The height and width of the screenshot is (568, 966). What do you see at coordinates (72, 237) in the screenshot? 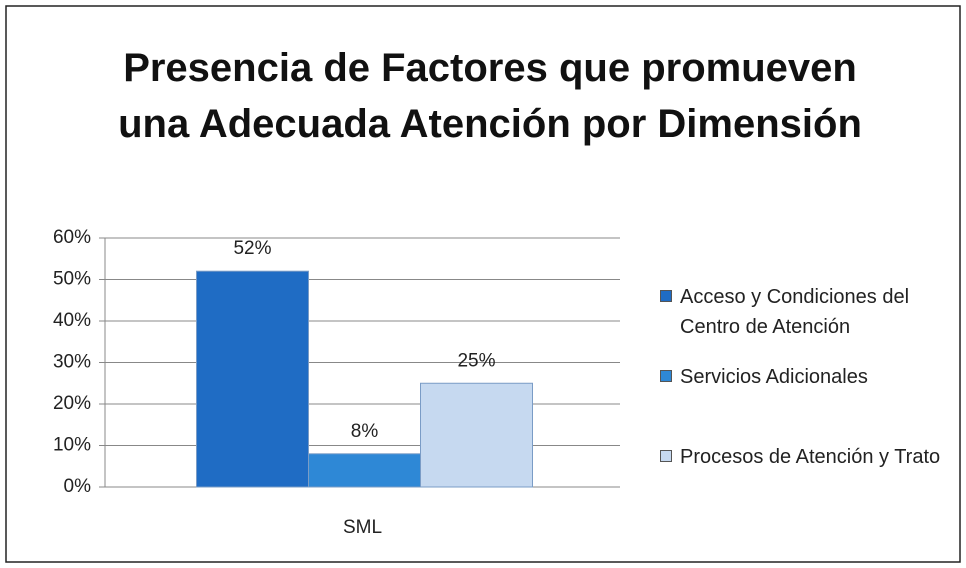
I see `y-tick-label: 60%` at bounding box center [72, 237].